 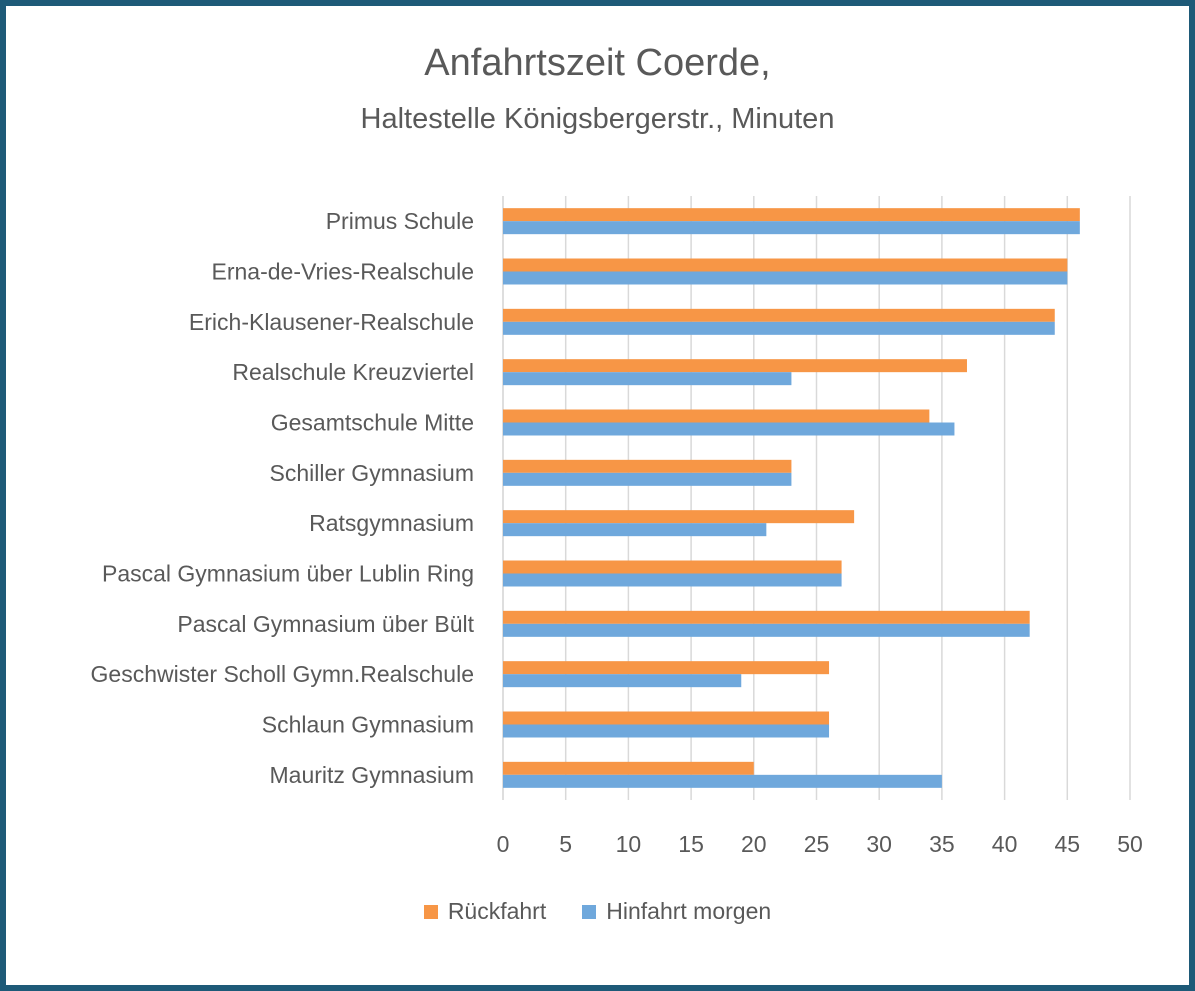 What do you see at coordinates (689, 911) in the screenshot?
I see `legend-label-hinfahrt: Hinfahrt morgen` at bounding box center [689, 911].